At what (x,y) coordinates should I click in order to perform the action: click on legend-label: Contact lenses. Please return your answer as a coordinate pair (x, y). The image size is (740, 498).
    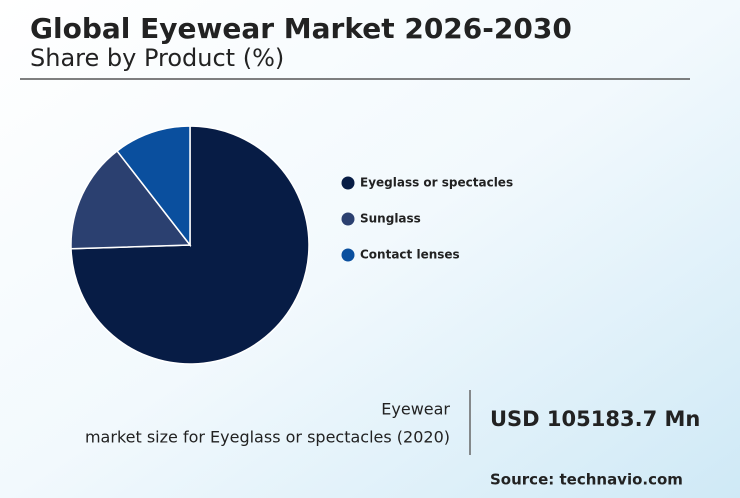
    Looking at the image, I should click on (410, 255).